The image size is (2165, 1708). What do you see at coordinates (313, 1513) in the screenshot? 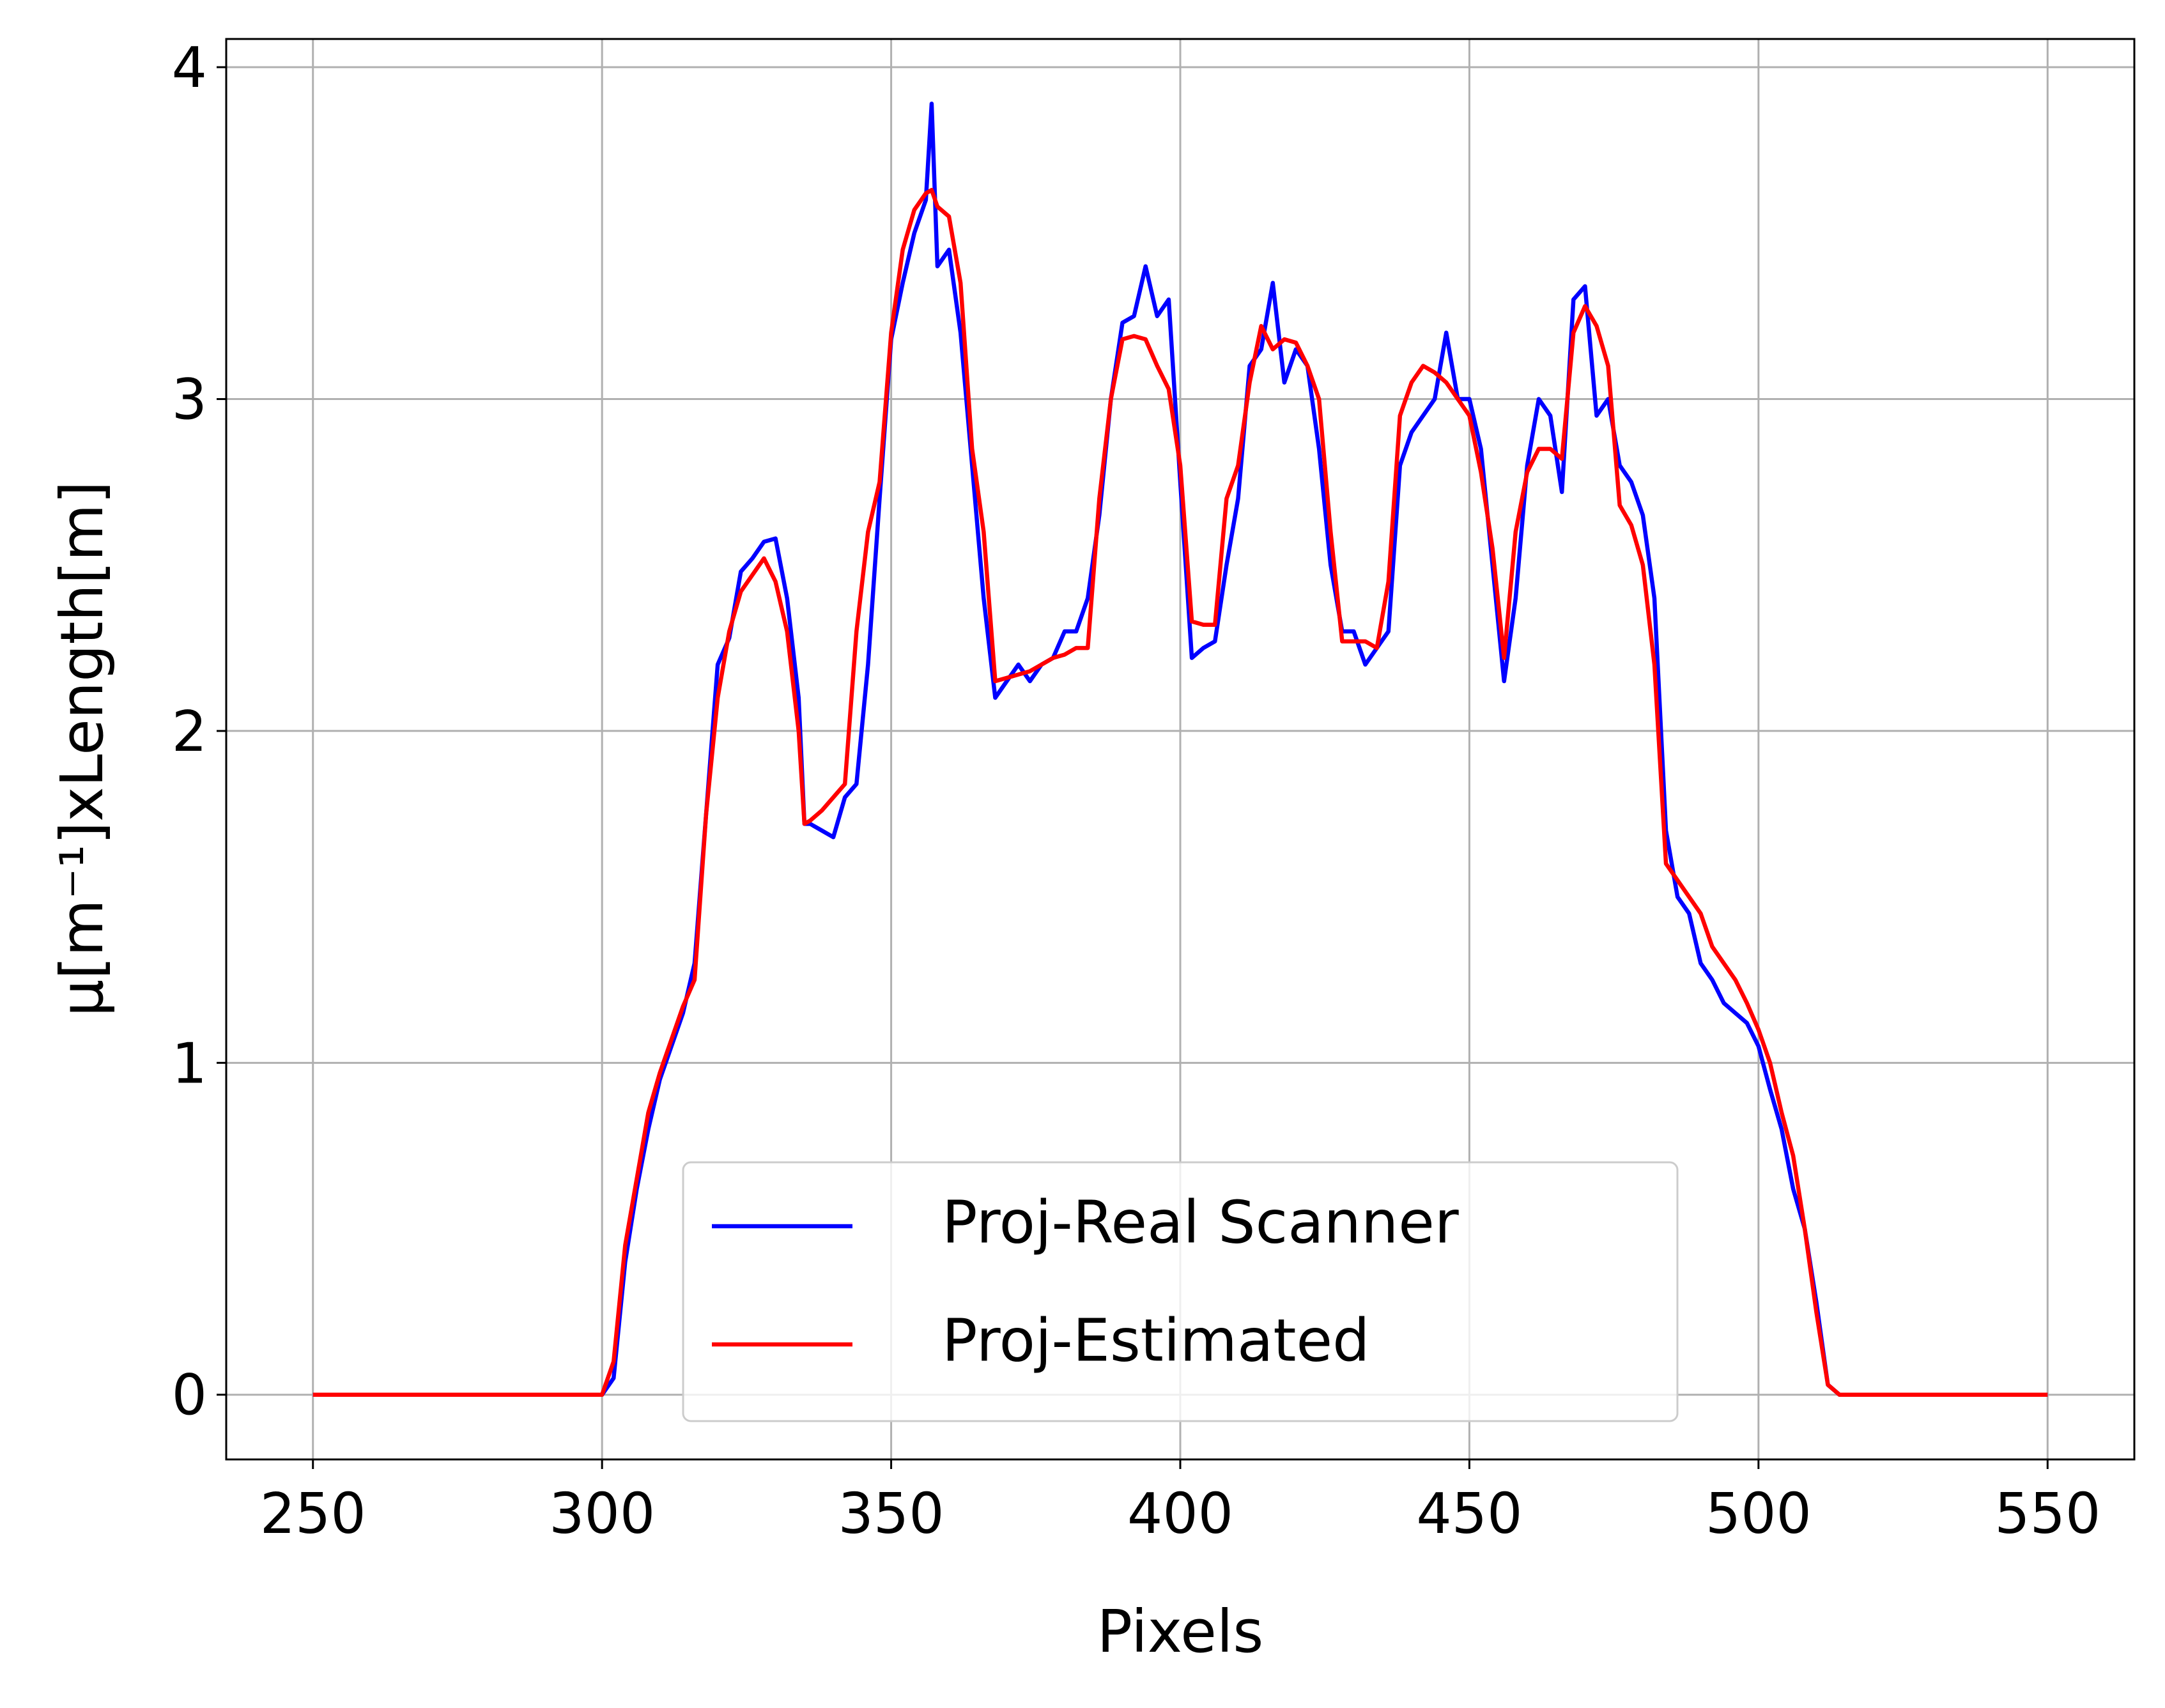
I see `x-tick-label: 250` at bounding box center [313, 1513].